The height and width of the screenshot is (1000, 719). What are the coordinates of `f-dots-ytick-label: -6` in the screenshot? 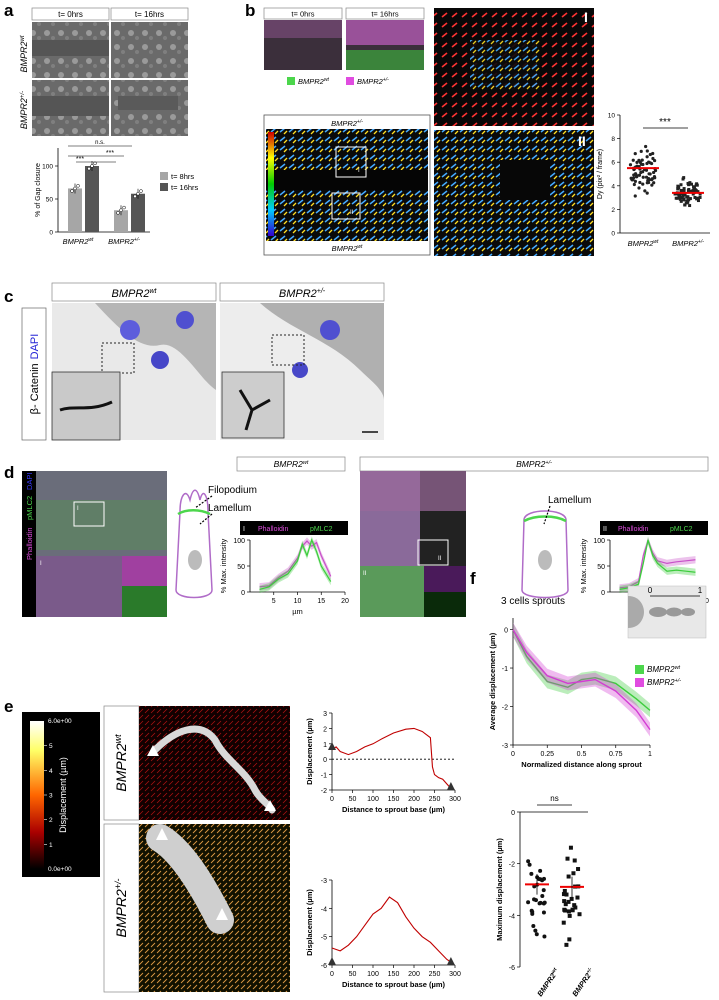 It's located at (512, 968).